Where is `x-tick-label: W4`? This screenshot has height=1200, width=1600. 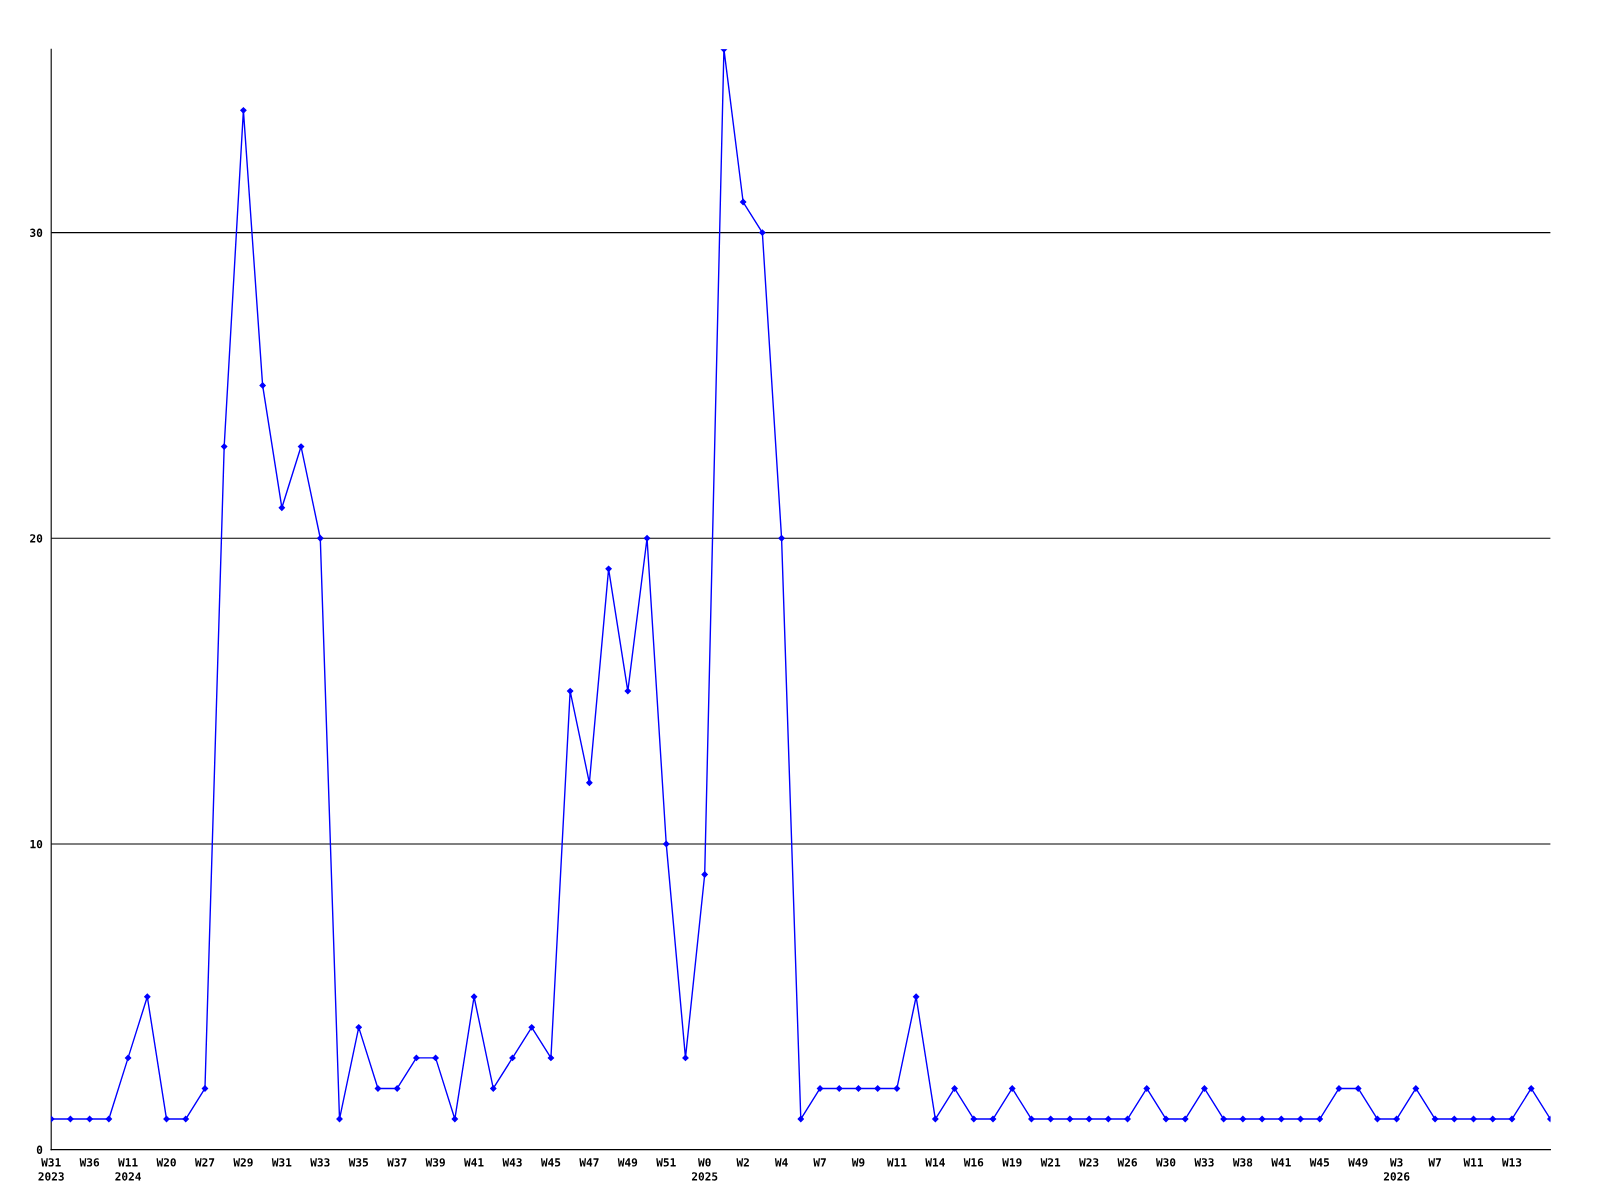 x-tick-label: W4 is located at coordinates (781, 1162).